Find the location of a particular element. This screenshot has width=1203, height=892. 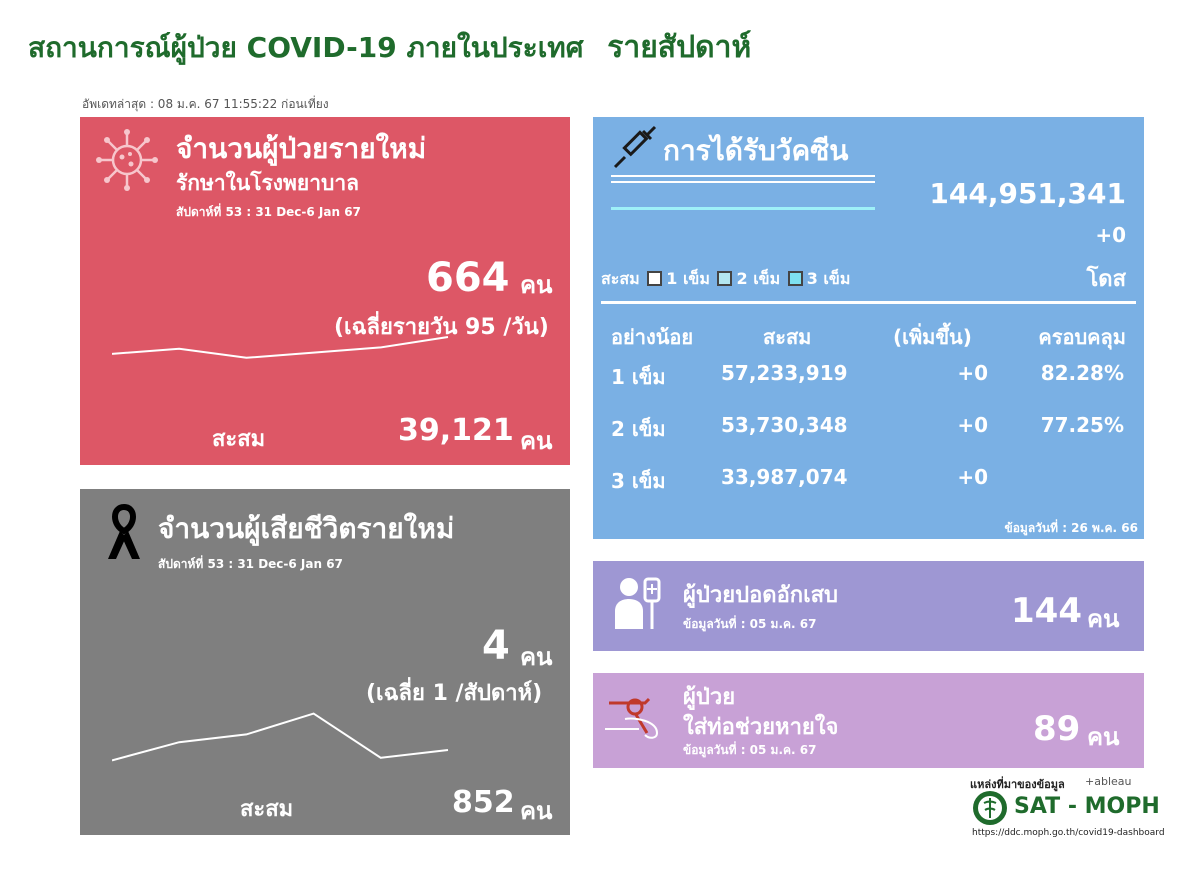

virus-icon is located at coordinates (127, 160).